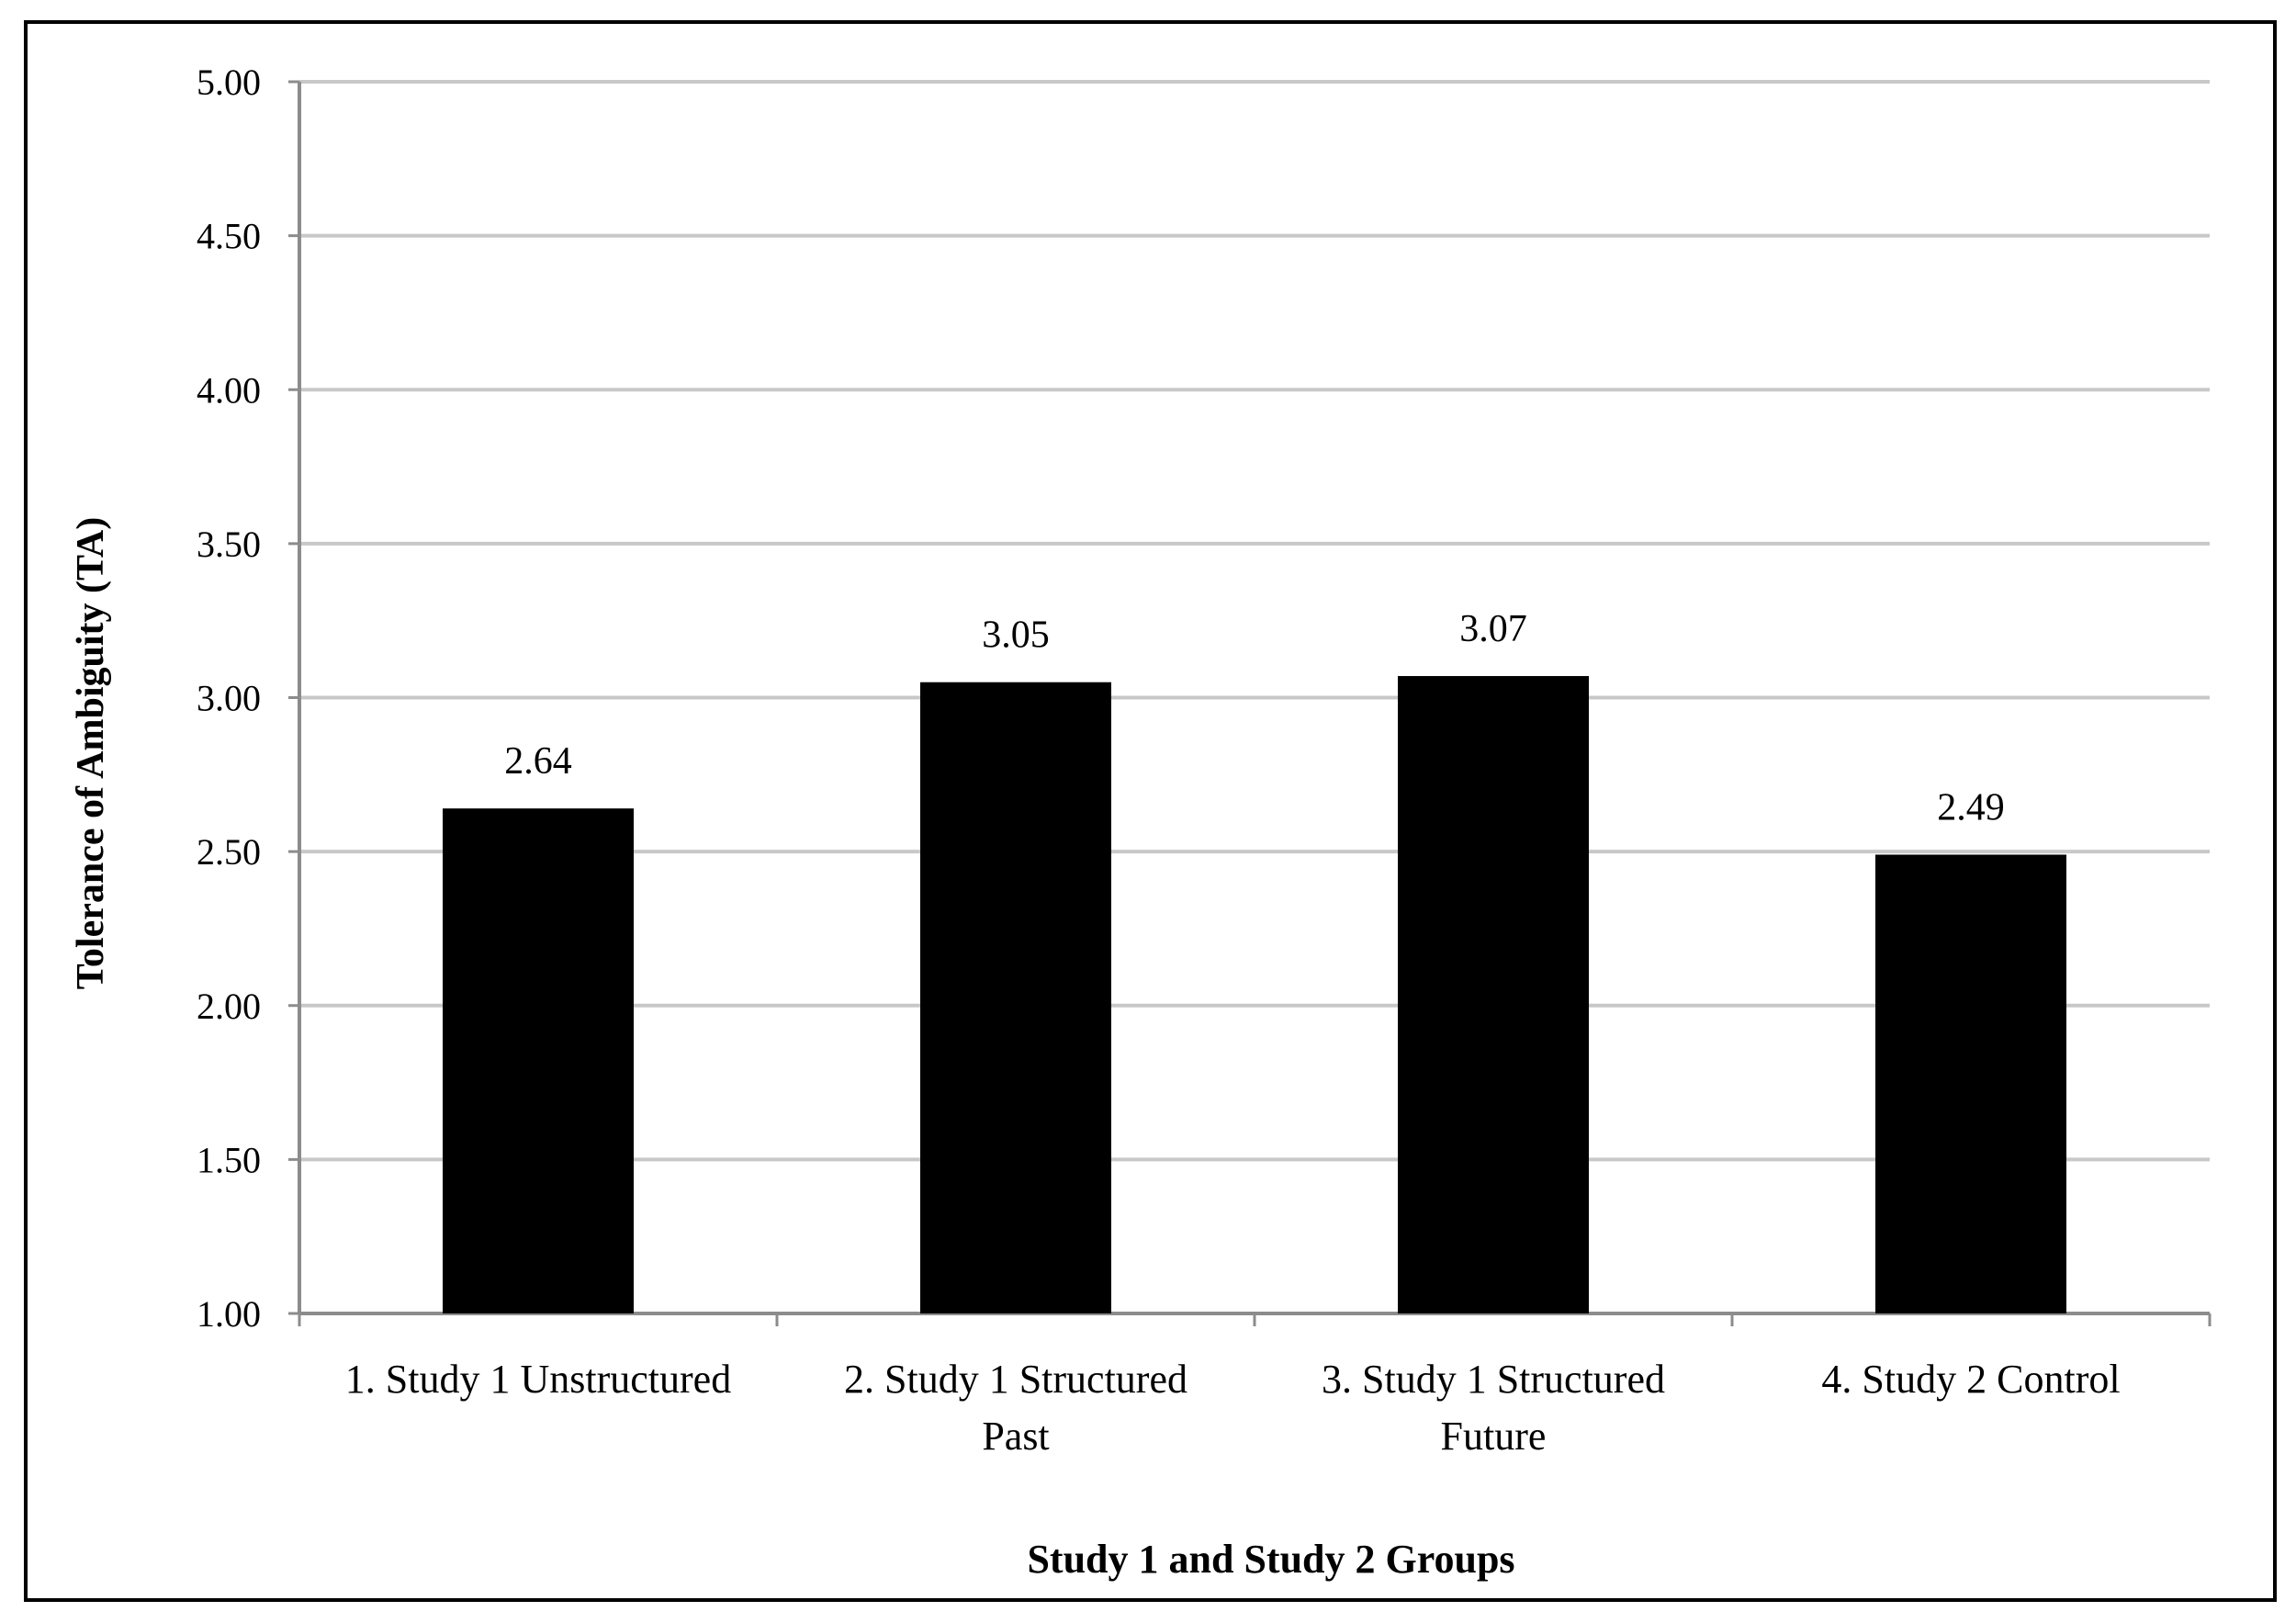 Image resolution: width=2296 pixels, height=1623 pixels. Describe the element at coordinates (91, 753) in the screenshot. I see `y-axis-title: Tolerance of Ambiguity (TA)` at that location.